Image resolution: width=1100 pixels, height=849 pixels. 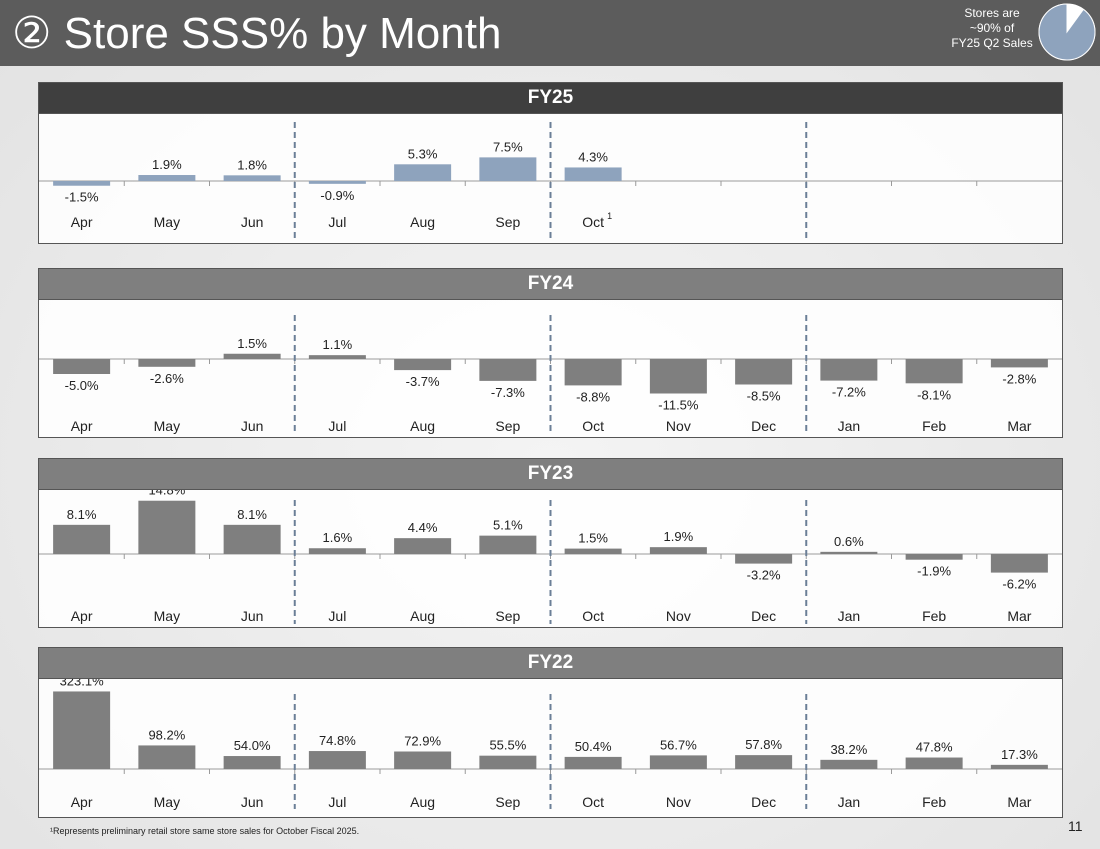 What do you see at coordinates (679, 536) in the screenshot?
I see `data-label: 1.9%` at bounding box center [679, 536].